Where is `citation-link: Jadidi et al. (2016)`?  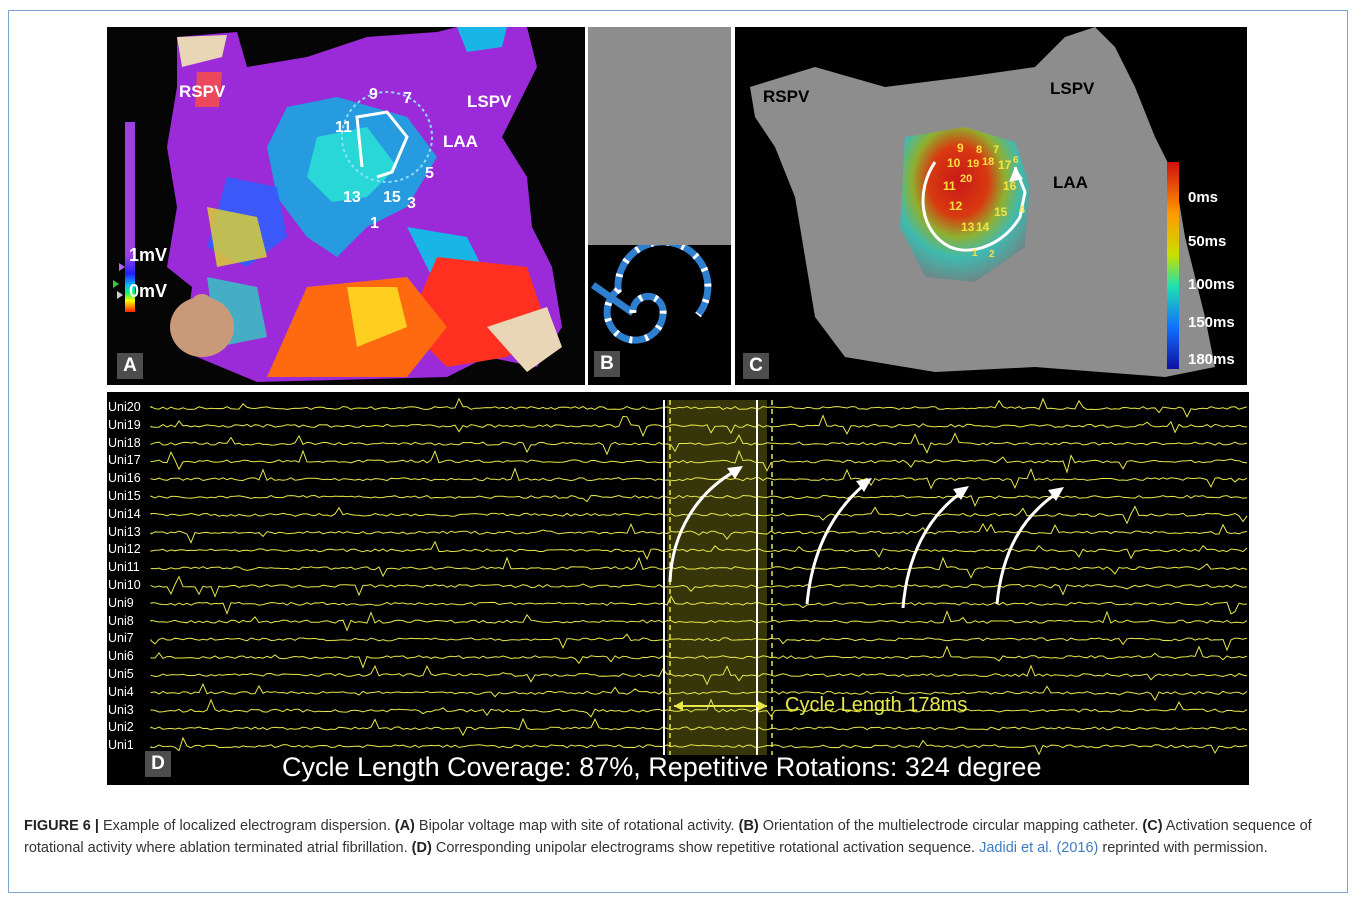 citation-link: Jadidi et al. (2016) is located at coordinates (1039, 848).